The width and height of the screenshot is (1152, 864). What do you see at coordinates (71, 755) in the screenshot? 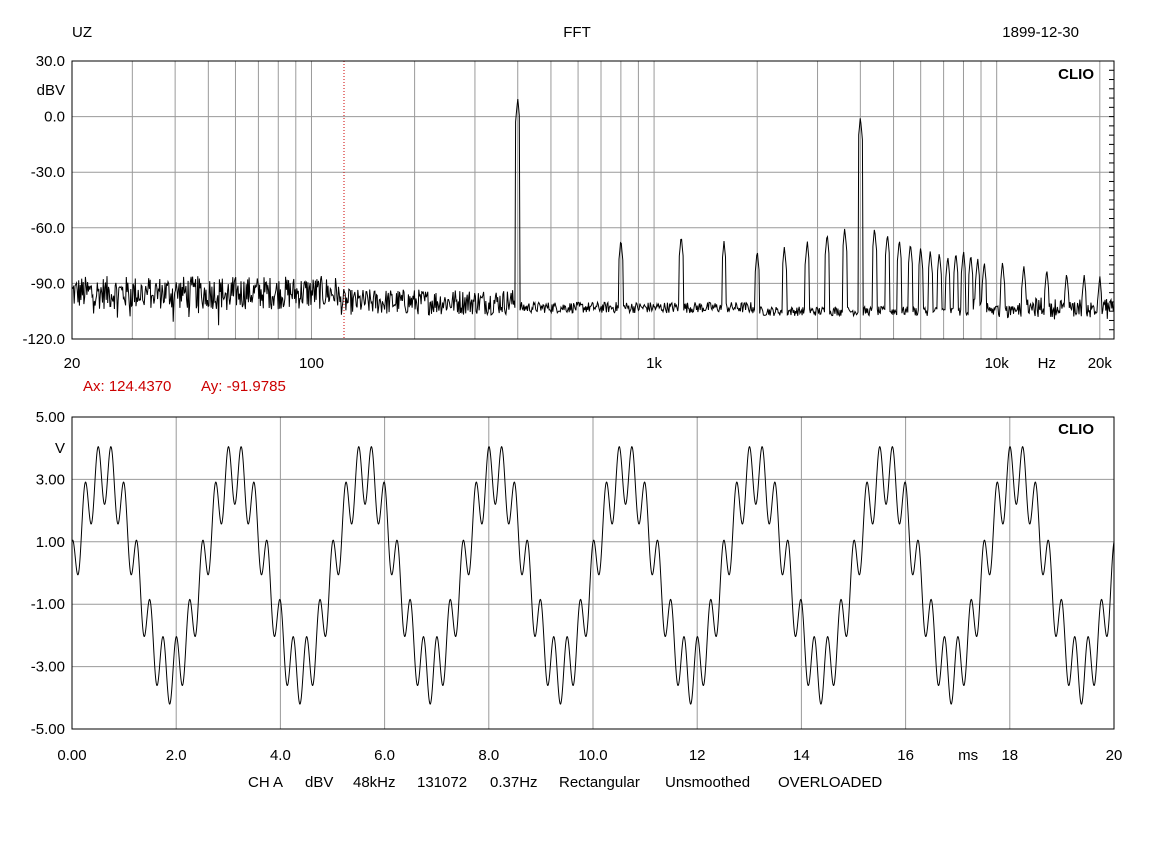
I see `time-x-tick-label: 0.00` at bounding box center [71, 755].